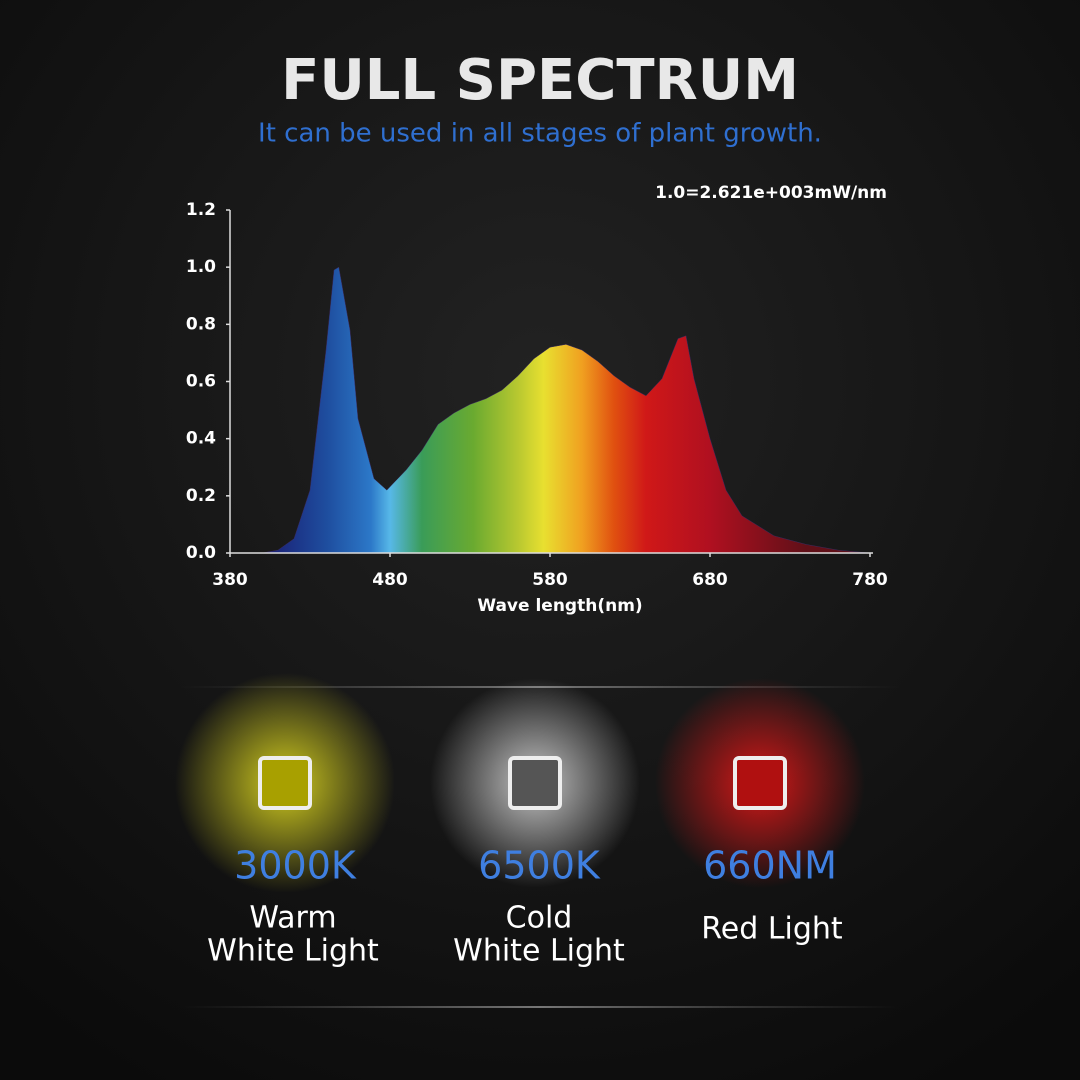 Image resolution: width=1080 pixels, height=1080 pixels. What do you see at coordinates (870, 580) in the screenshot?
I see `x-tick-label: 780` at bounding box center [870, 580].